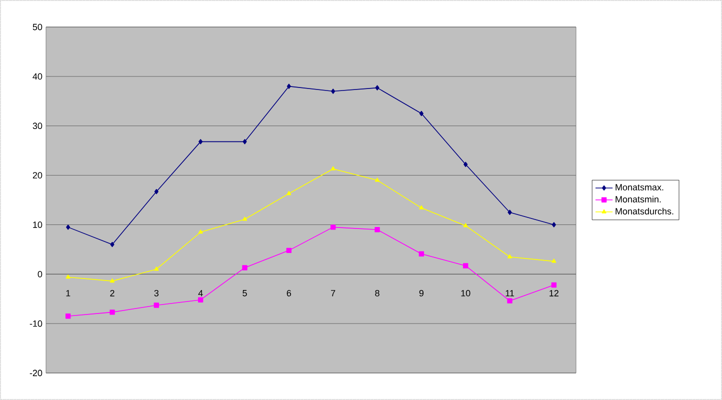 The image size is (722, 400). What do you see at coordinates (37, 126) in the screenshot?
I see `y-tick-label: 30` at bounding box center [37, 126].